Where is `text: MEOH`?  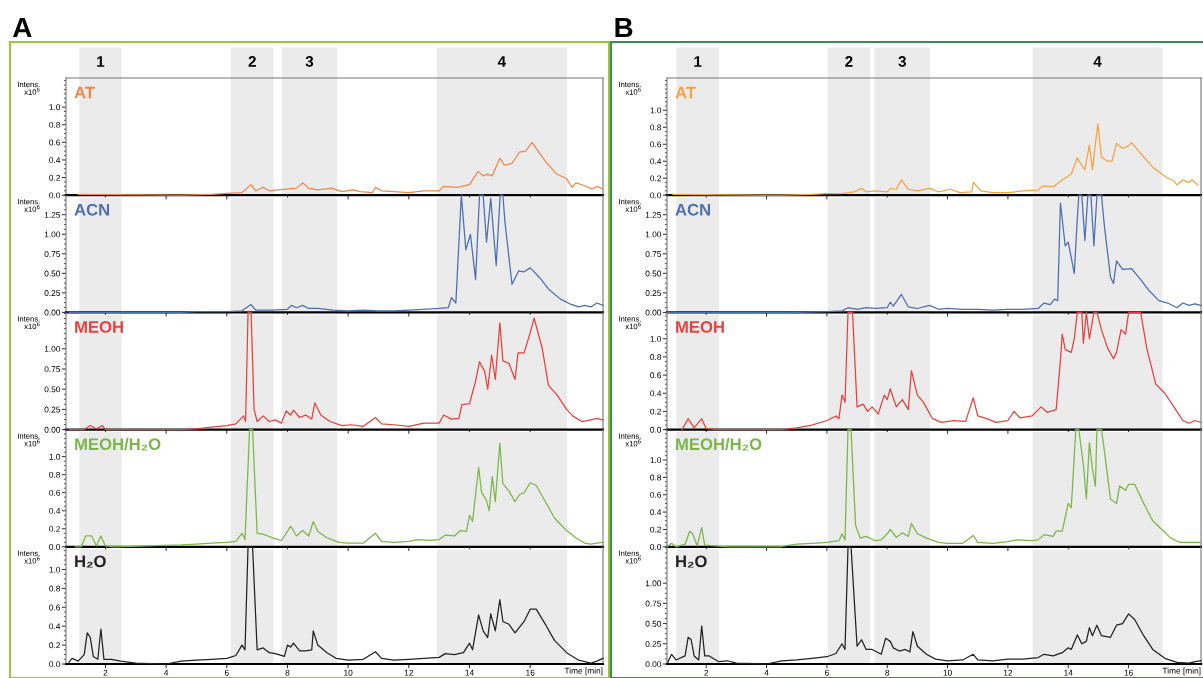 text: MEOH is located at coordinates (99, 327).